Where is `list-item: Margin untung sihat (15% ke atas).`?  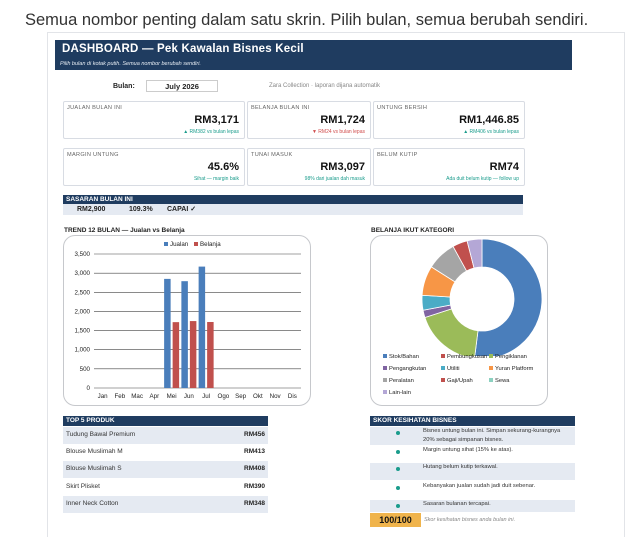
list-item: Margin untung sihat (15% ke atas). is located at coordinates (472, 454).